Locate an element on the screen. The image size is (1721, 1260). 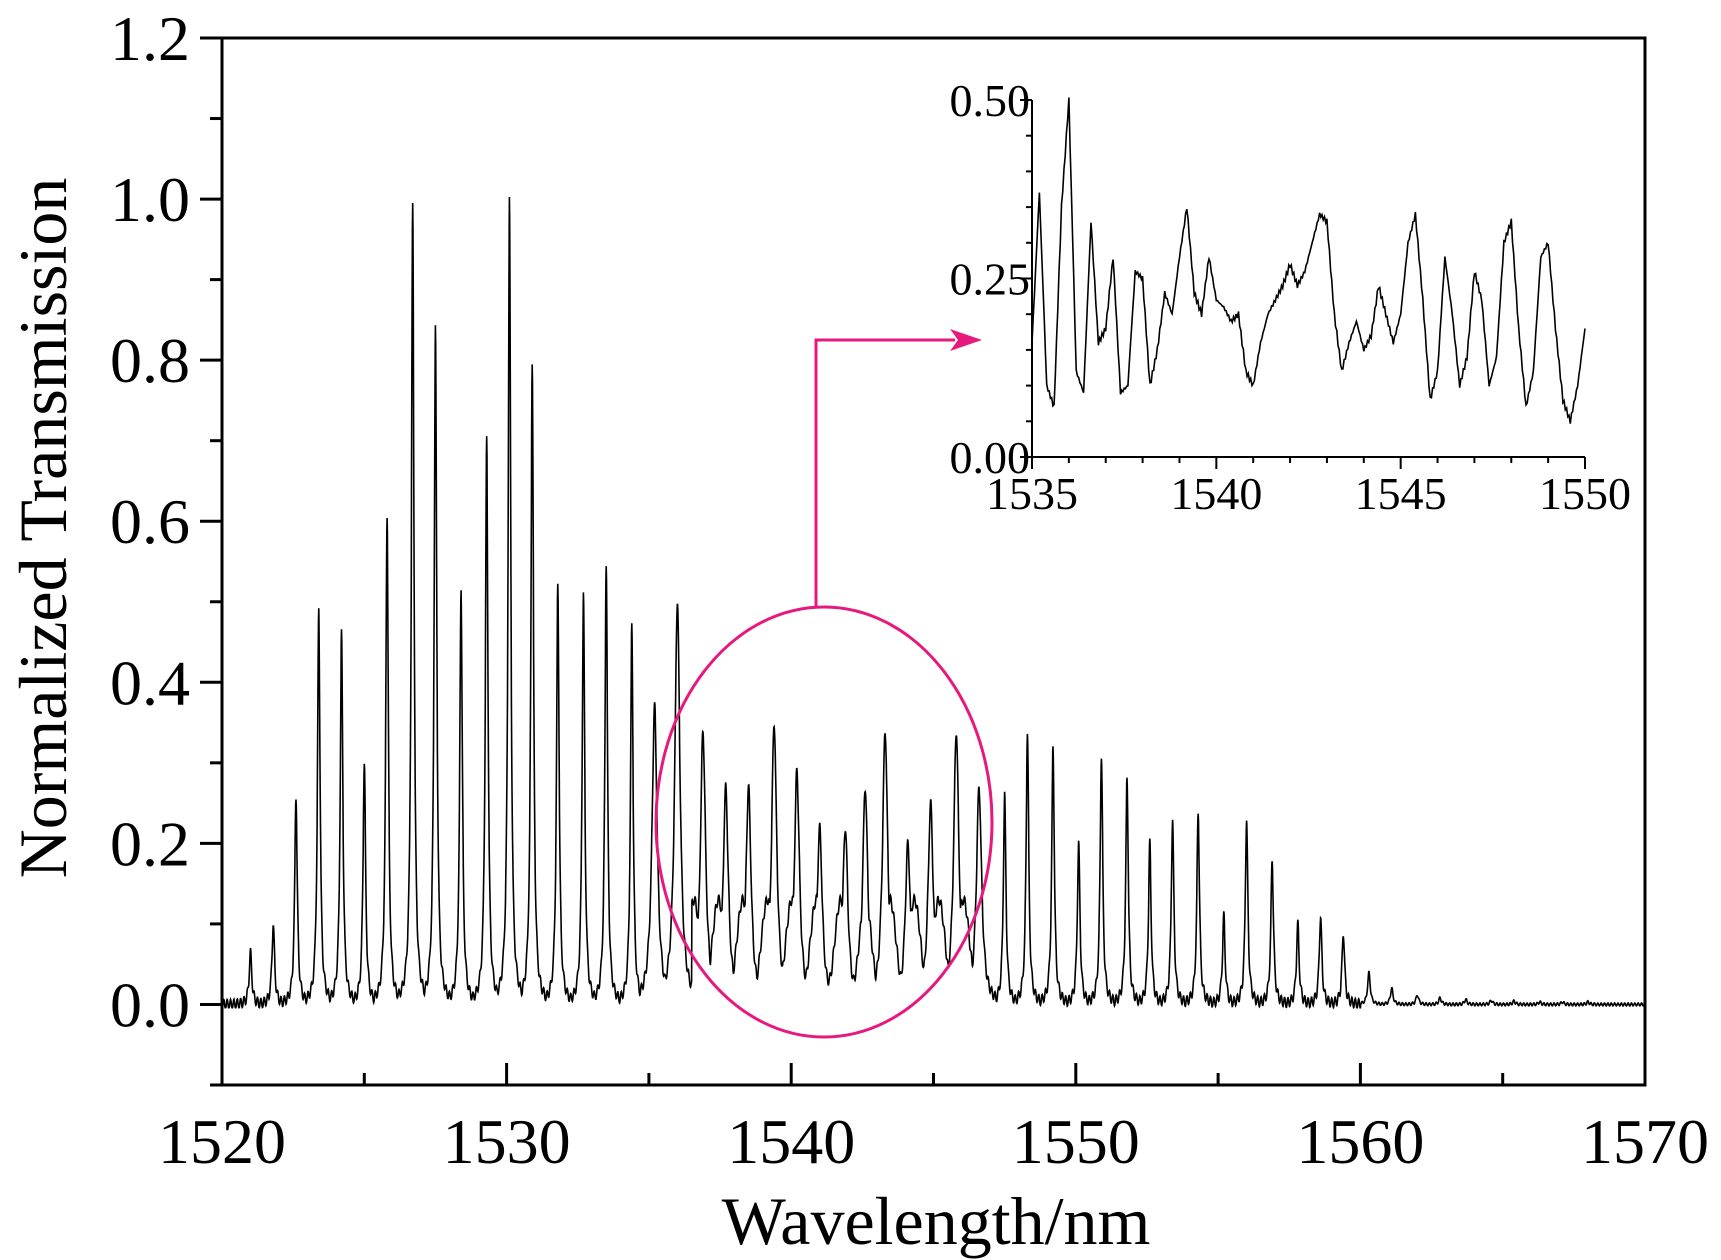
main-y-tick-label: 1.0 is located at coordinates (150, 199).